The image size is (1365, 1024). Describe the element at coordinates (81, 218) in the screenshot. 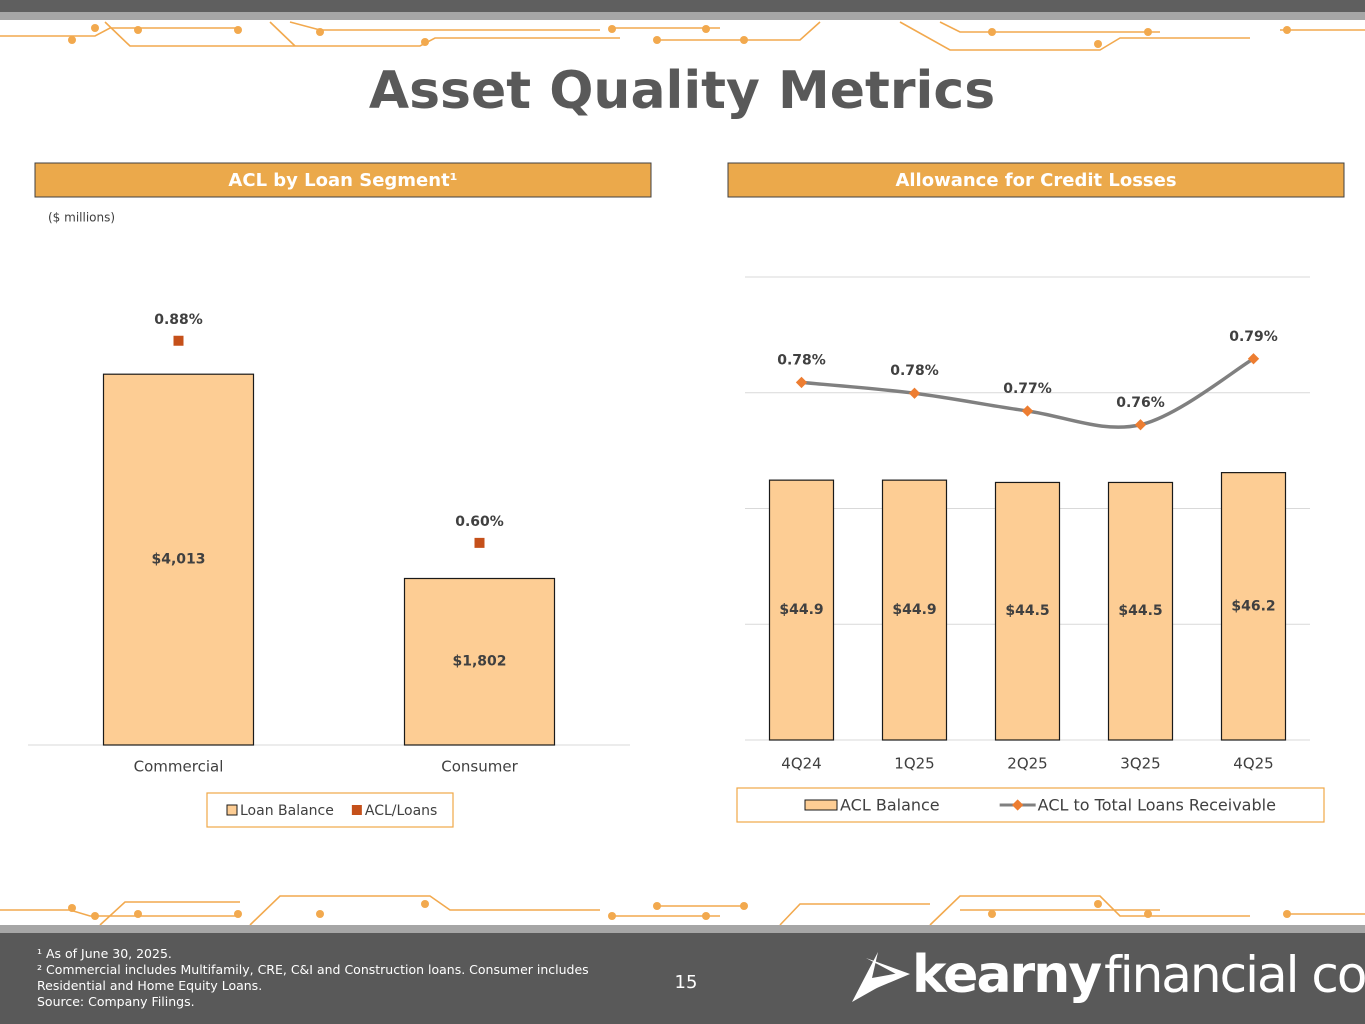

I see `chart-subtitle: ($ millions)` at that location.